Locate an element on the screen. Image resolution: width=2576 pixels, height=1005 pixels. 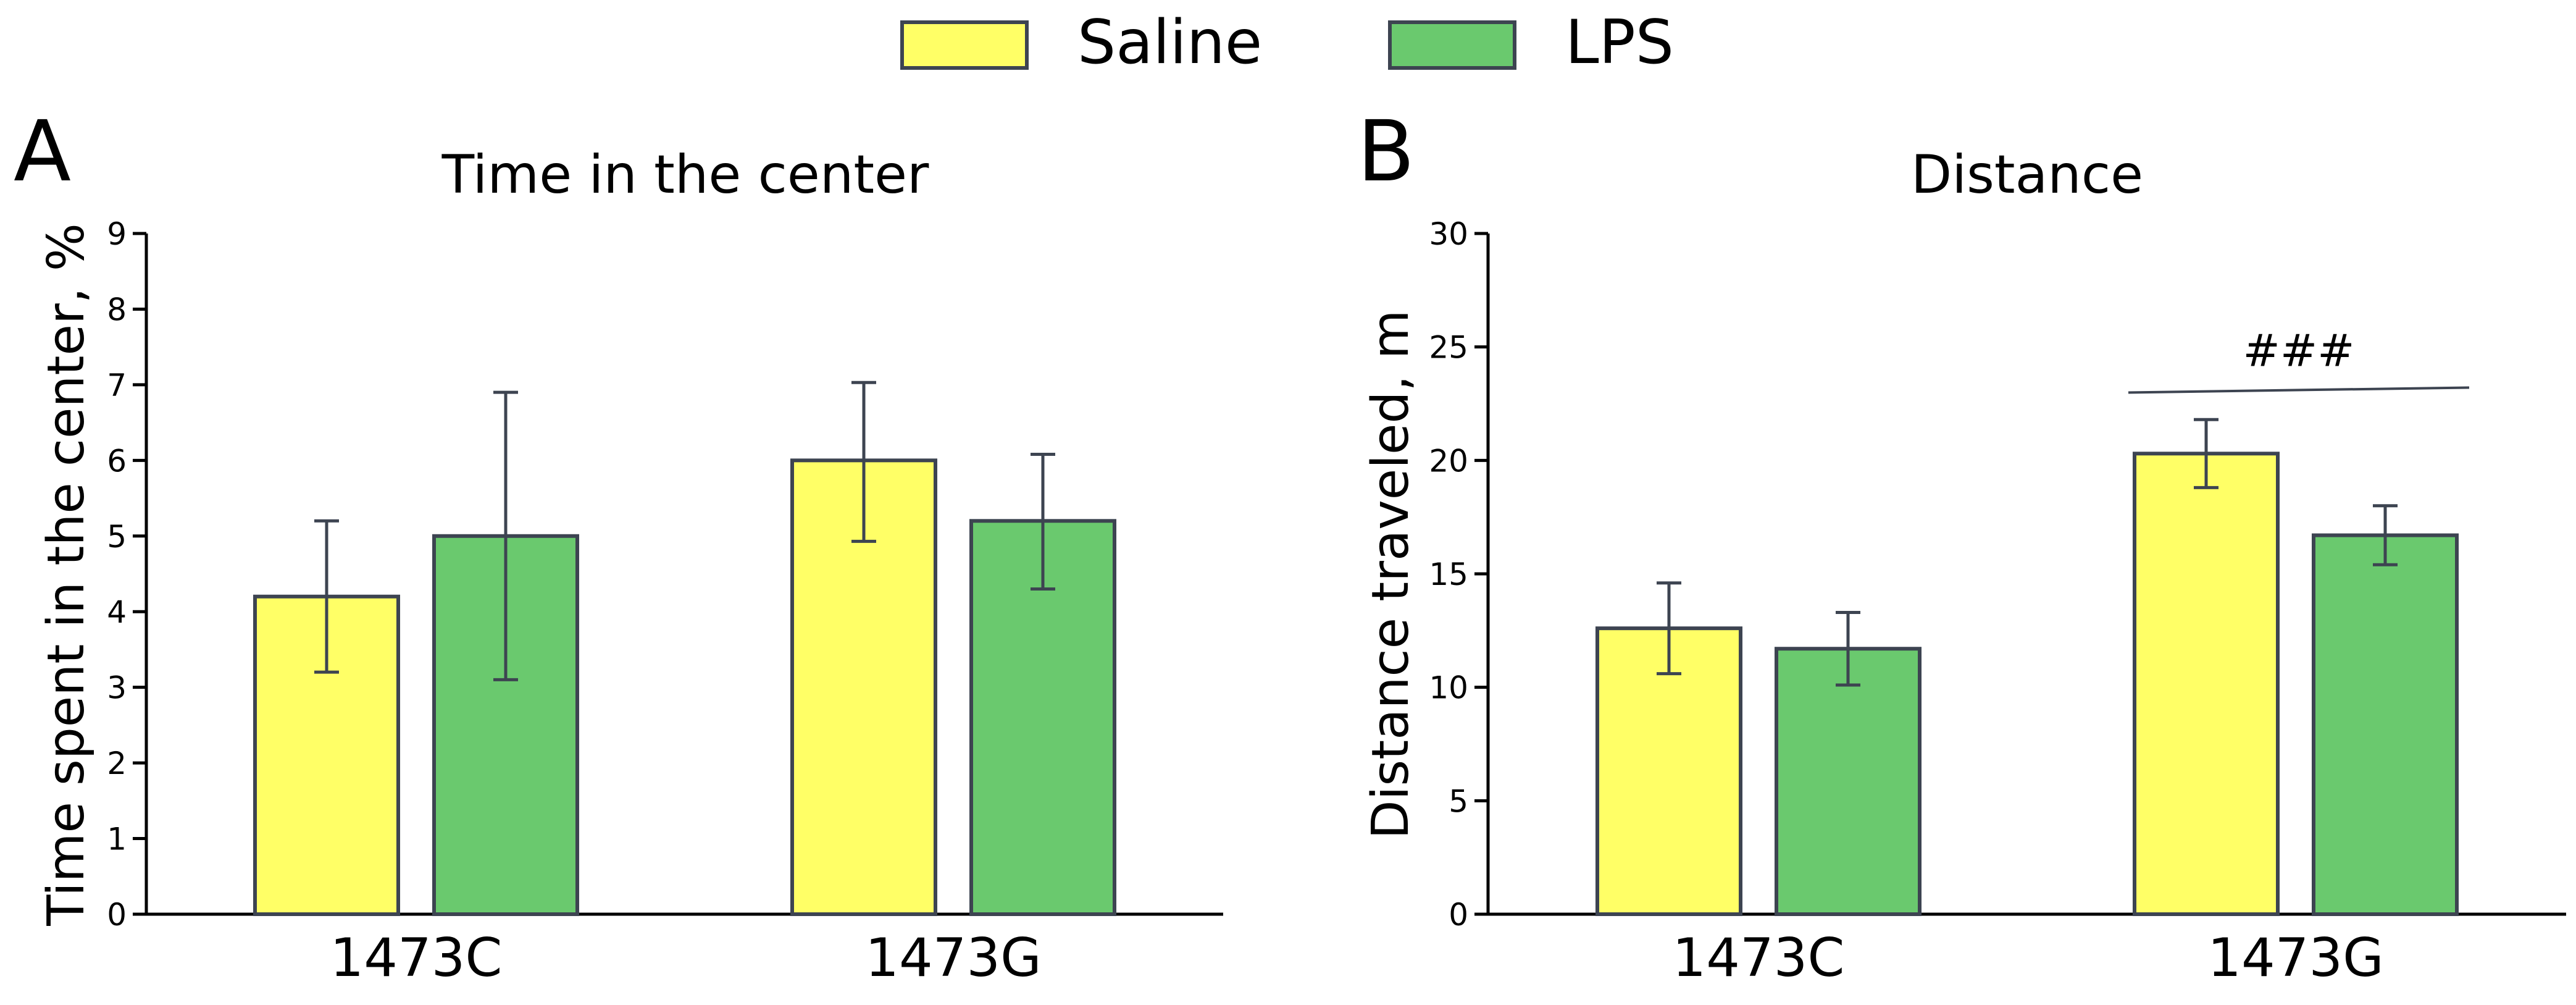
panel-b-y-tick-label: 30 is located at coordinates (1448, 234).